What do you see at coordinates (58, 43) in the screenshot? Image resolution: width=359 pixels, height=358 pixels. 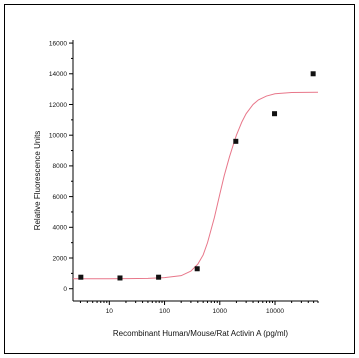 I see `y-tick-label: 16000` at bounding box center [58, 43].